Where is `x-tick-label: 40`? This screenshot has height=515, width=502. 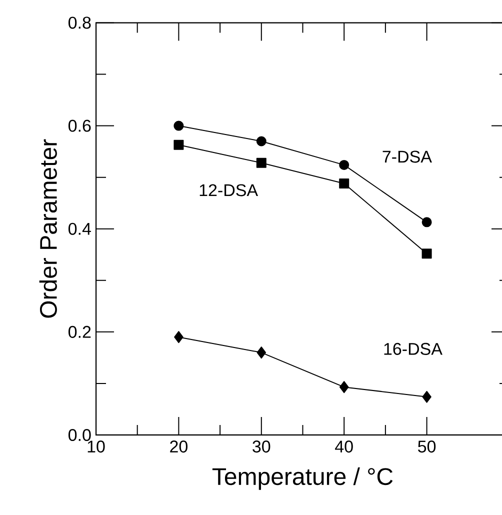
x-tick-label: 40 is located at coordinates (344, 446).